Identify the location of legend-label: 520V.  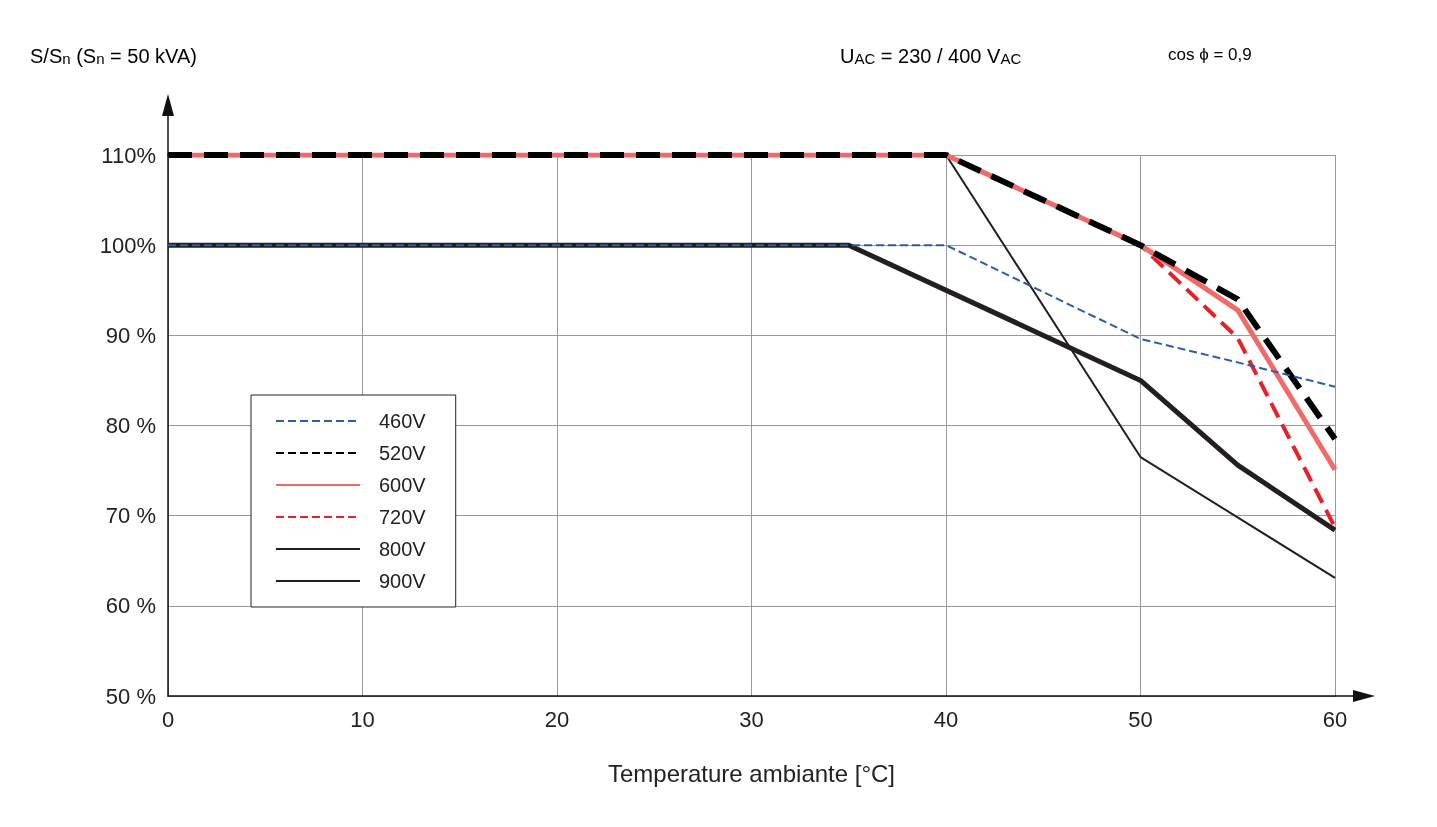
(403, 453).